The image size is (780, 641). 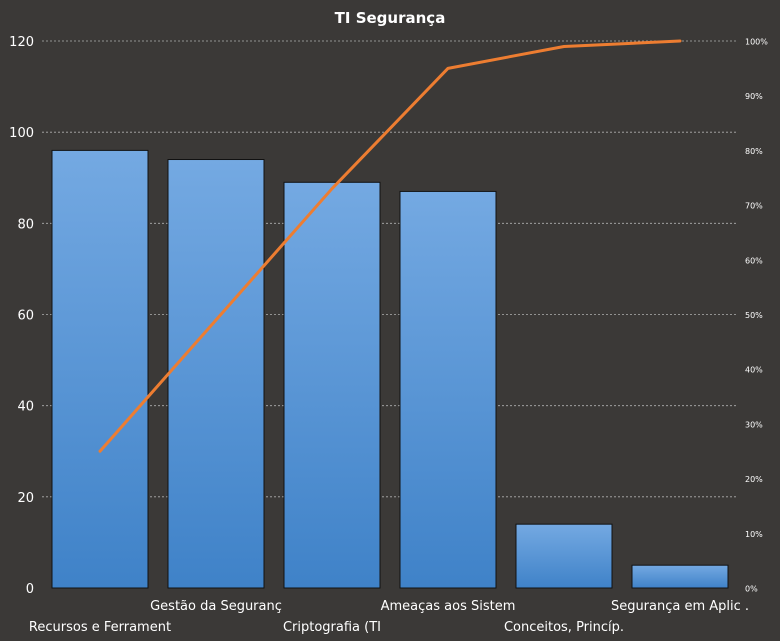 What do you see at coordinates (21, 42) in the screenshot?
I see `y-tick-label: 120` at bounding box center [21, 42].